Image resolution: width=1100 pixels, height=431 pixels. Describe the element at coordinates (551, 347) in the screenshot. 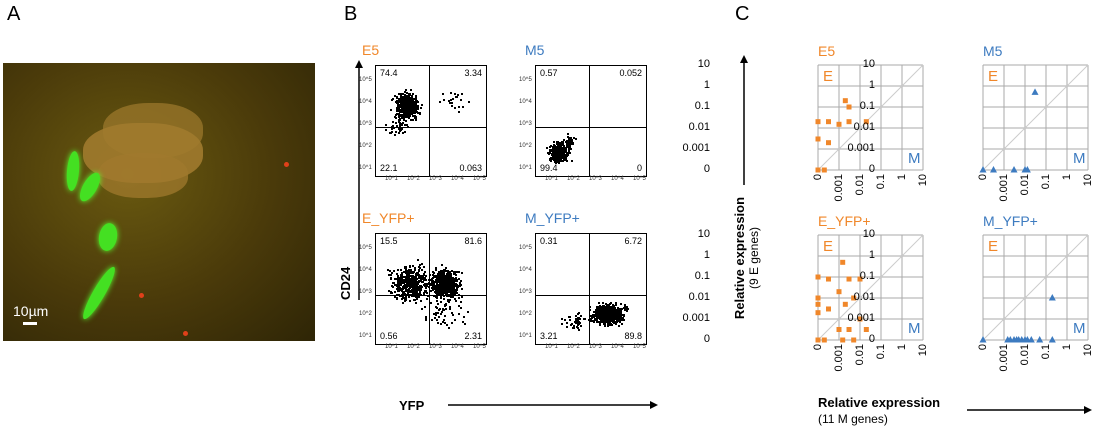

I see `flow-x-tick-label: 10^1` at that location.